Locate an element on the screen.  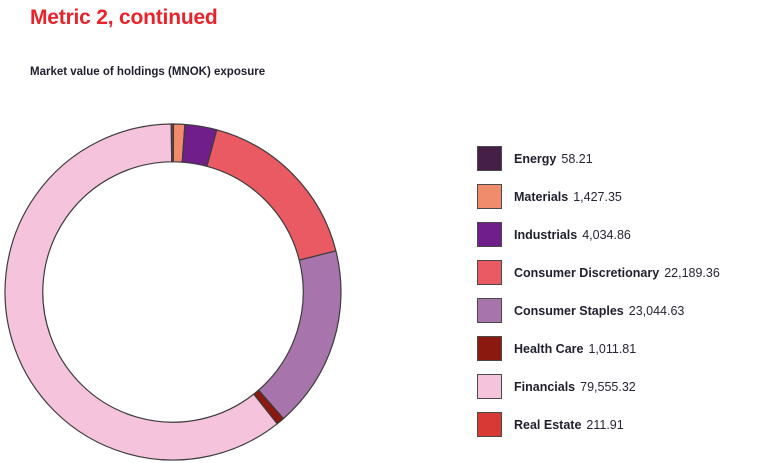
legend-value: 22,189.36 is located at coordinates (692, 272).